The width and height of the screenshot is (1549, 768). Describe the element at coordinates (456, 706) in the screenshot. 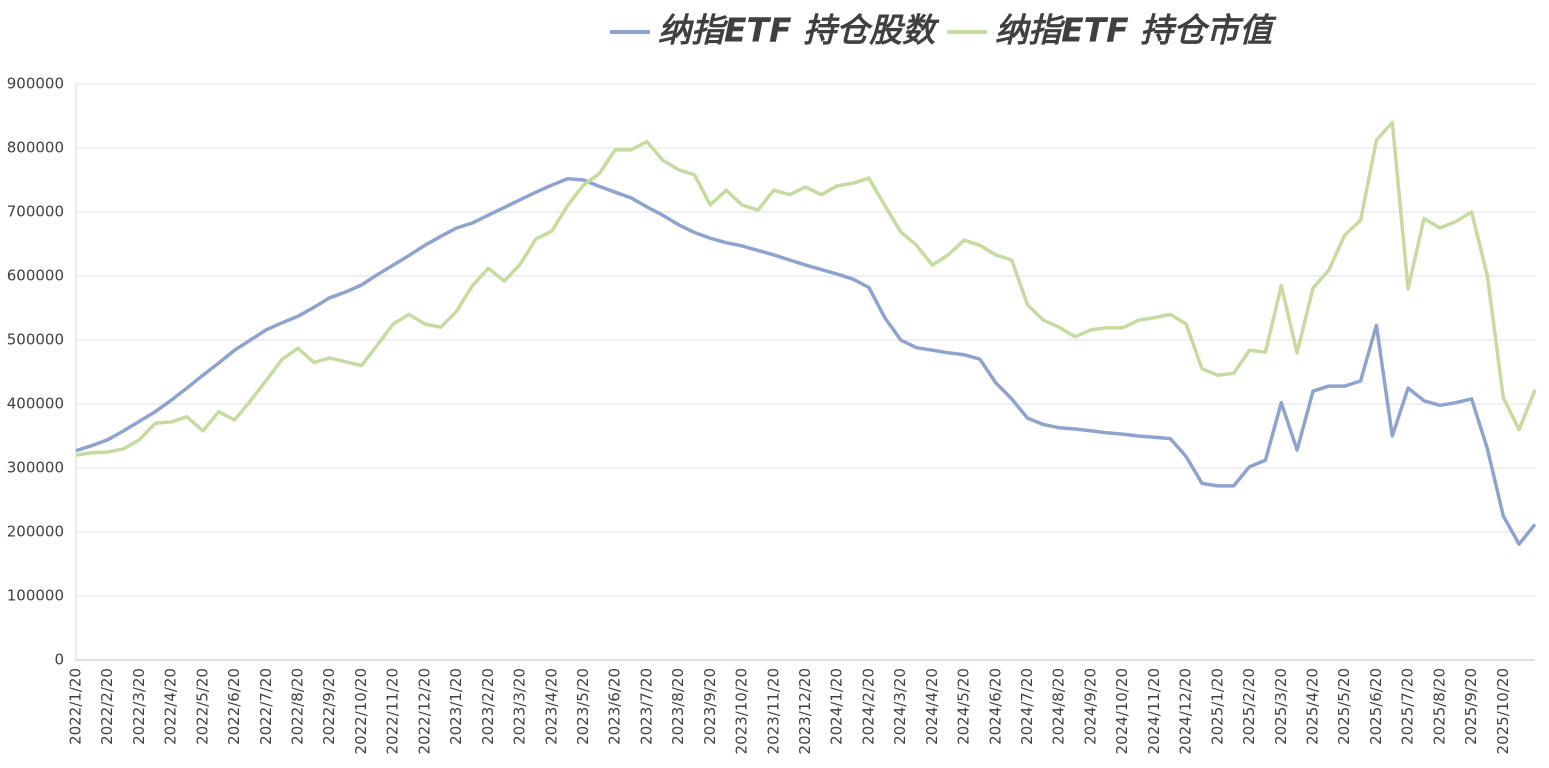

I see `x-tick-label: 2023/1/20` at that location.